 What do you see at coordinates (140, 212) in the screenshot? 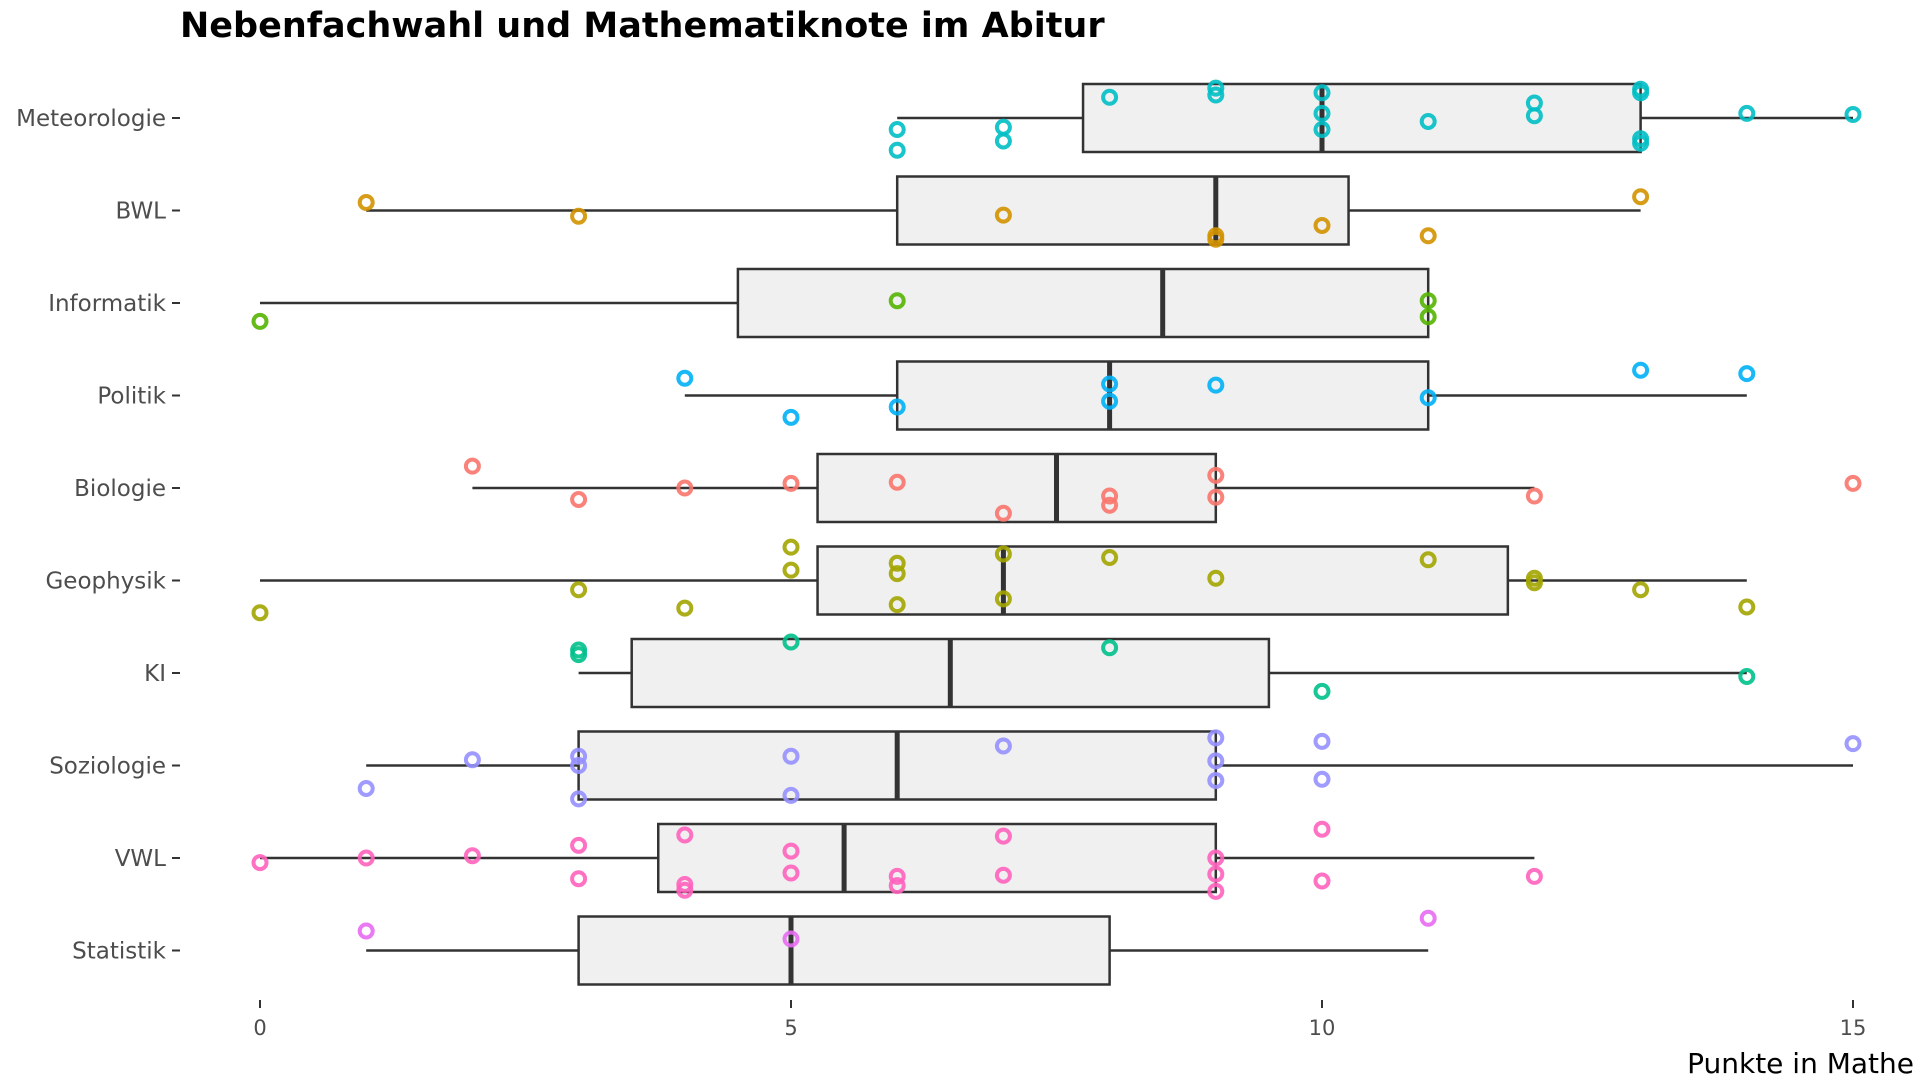
I see `y-tick-label: BWL` at bounding box center [140, 212].